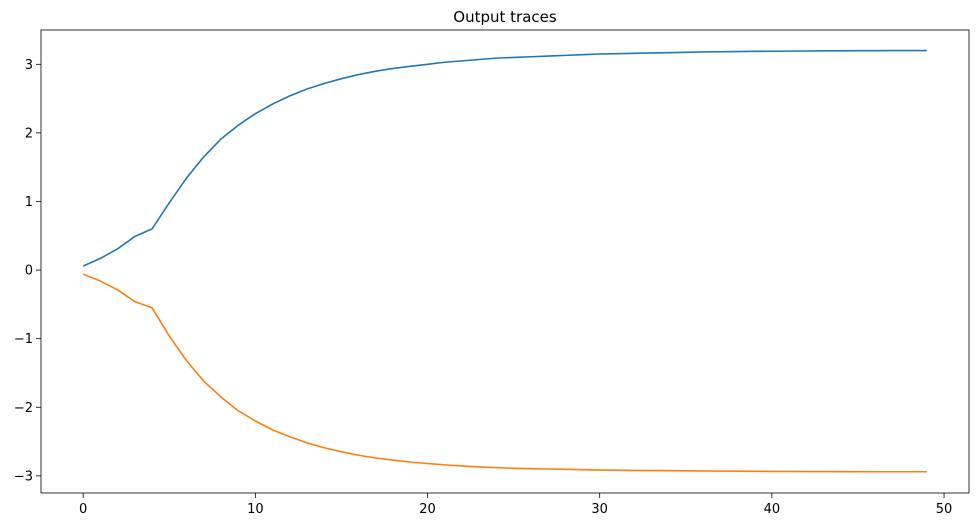 This screenshot has height=526, width=980. What do you see at coordinates (83, 509) in the screenshot?
I see `x-tick-label: 0` at bounding box center [83, 509].